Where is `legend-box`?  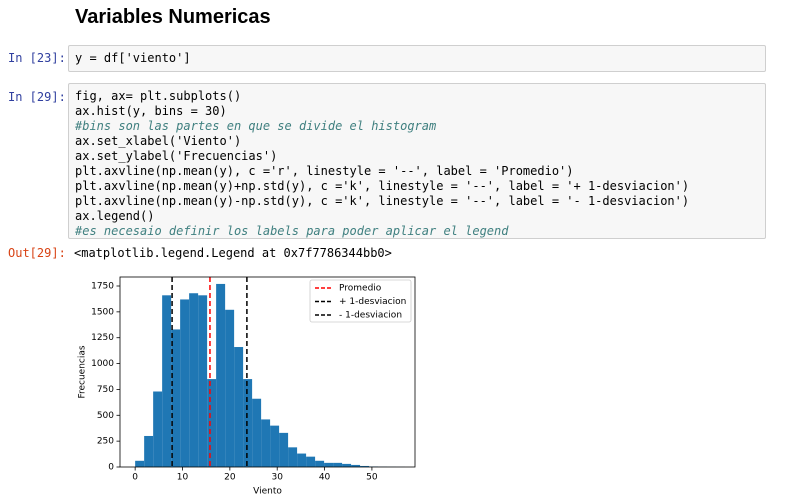
legend-box is located at coordinates (360, 301).